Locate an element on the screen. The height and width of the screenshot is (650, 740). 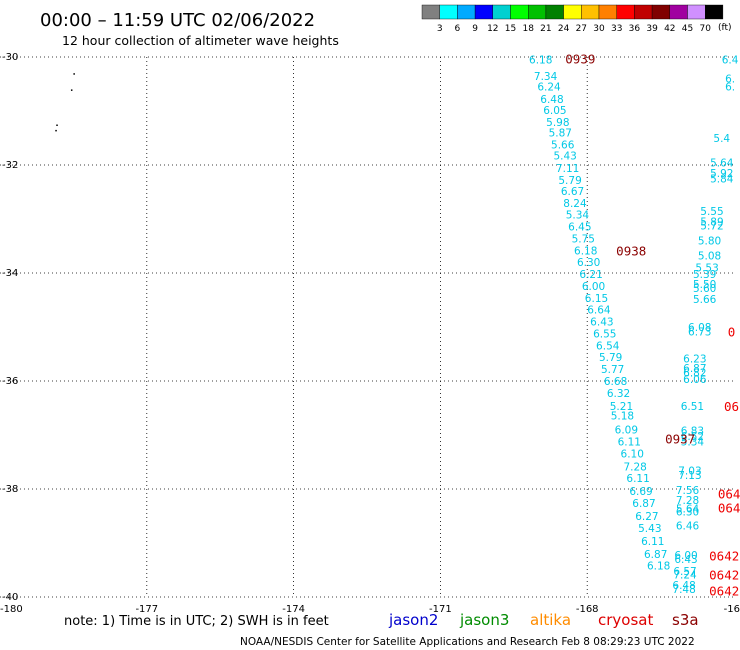
swh-value: 6.09 is located at coordinates (626, 431).